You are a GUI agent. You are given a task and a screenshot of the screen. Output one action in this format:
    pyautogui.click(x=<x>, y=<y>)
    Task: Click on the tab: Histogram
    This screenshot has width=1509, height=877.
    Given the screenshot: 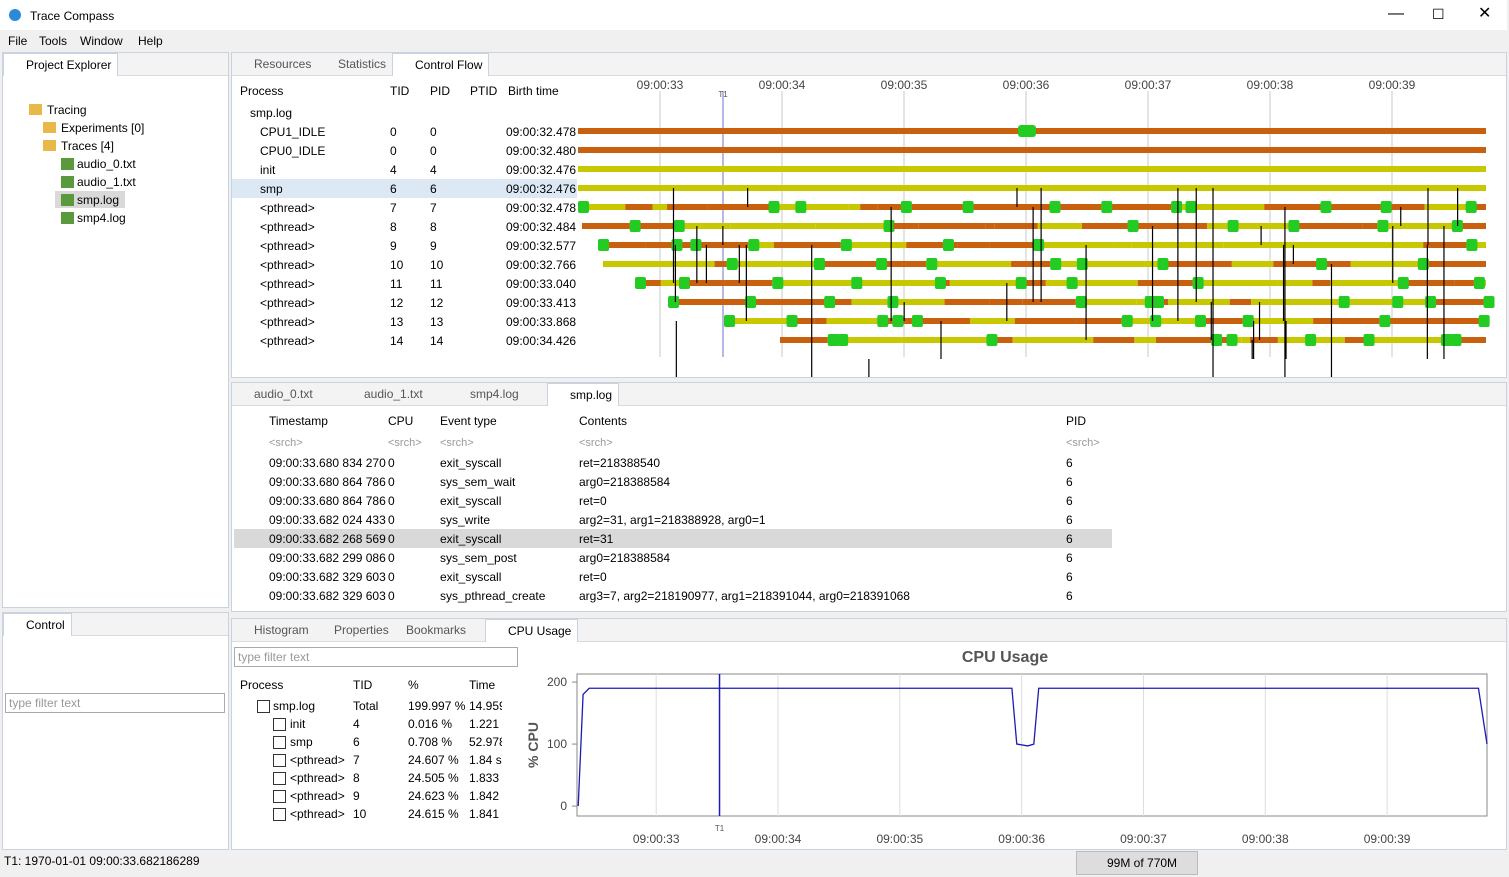 What is the action you would take?
    pyautogui.click(x=273, y=630)
    